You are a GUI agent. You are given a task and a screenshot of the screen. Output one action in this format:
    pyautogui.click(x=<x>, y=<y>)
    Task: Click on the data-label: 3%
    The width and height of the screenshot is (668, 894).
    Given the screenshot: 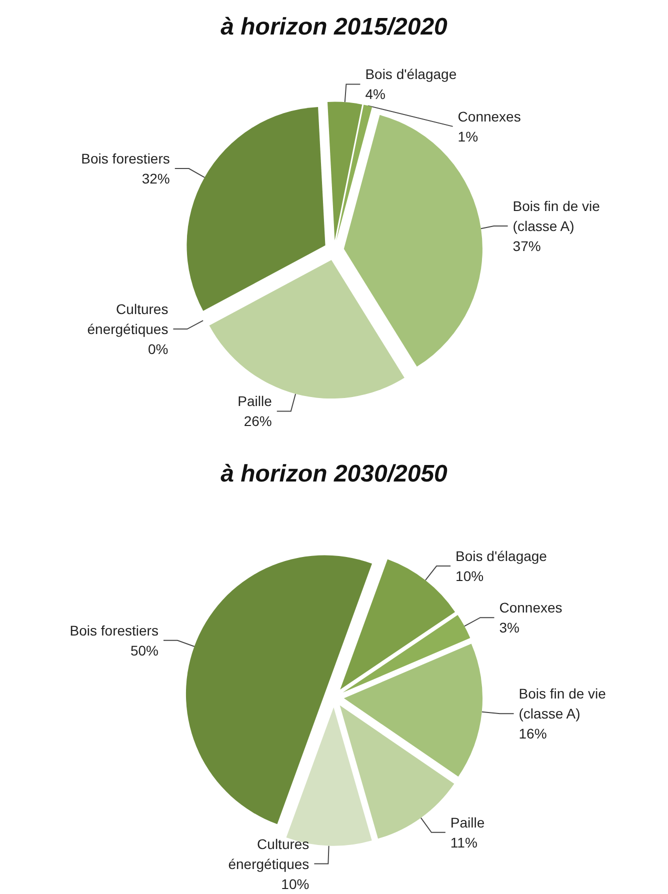 What is the action you would take?
    pyautogui.click(x=509, y=628)
    